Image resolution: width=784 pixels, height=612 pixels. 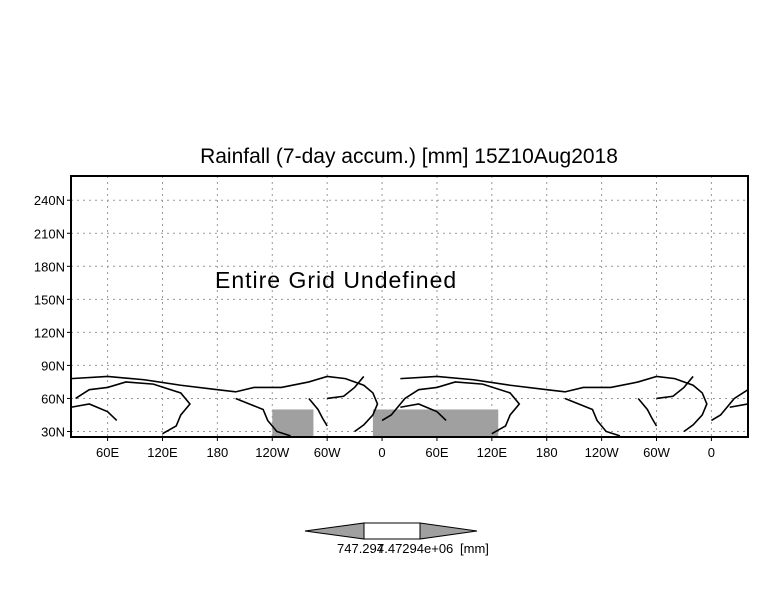 What do you see at coordinates (448, 531) in the screenshot?
I see `colorbar-high-triangle` at bounding box center [448, 531].